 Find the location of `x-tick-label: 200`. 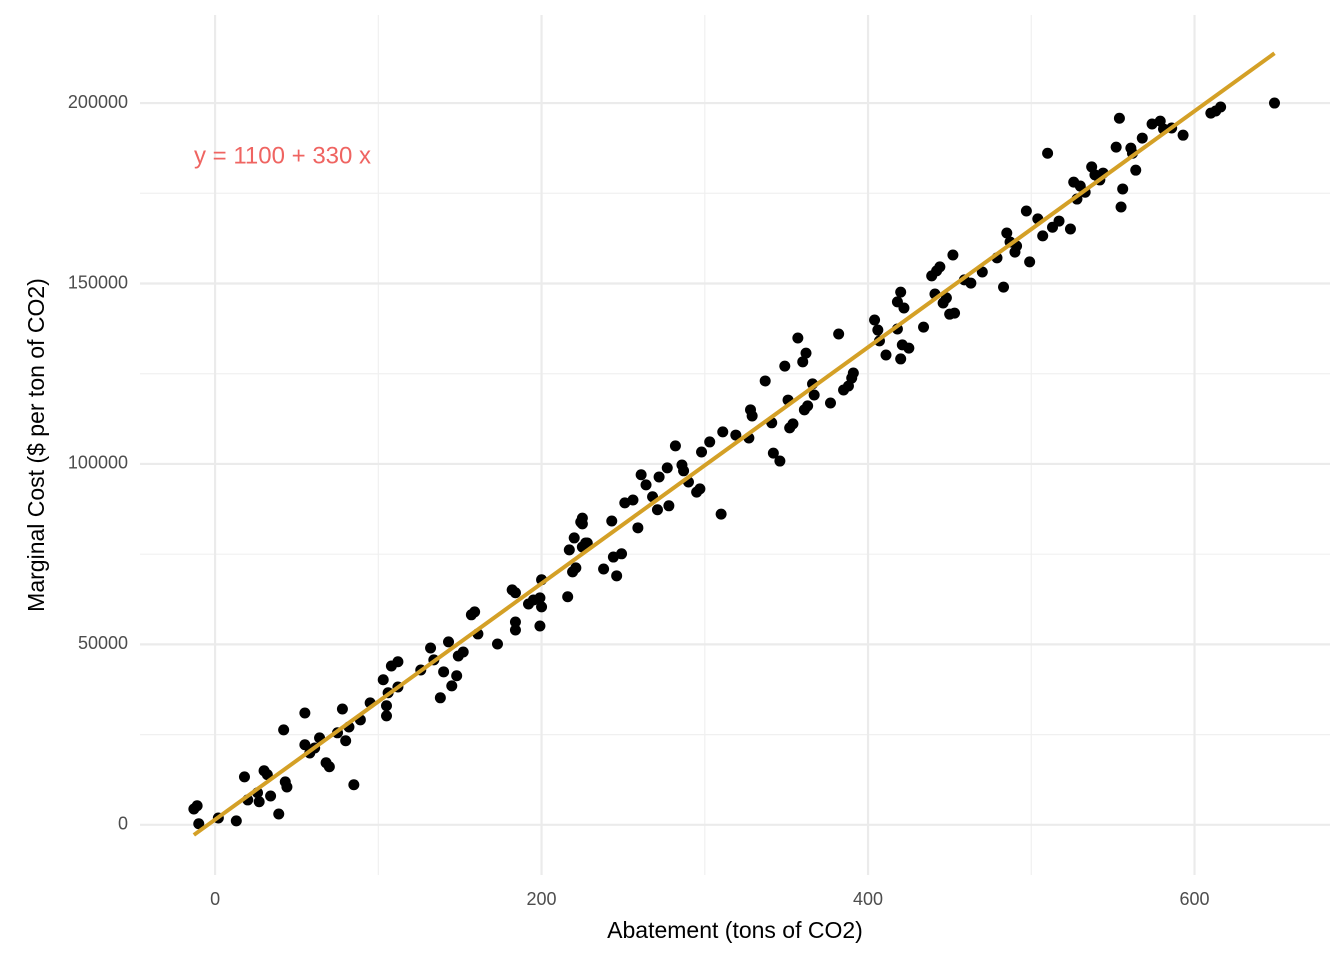

x-tick-label: 200 is located at coordinates (542, 899).